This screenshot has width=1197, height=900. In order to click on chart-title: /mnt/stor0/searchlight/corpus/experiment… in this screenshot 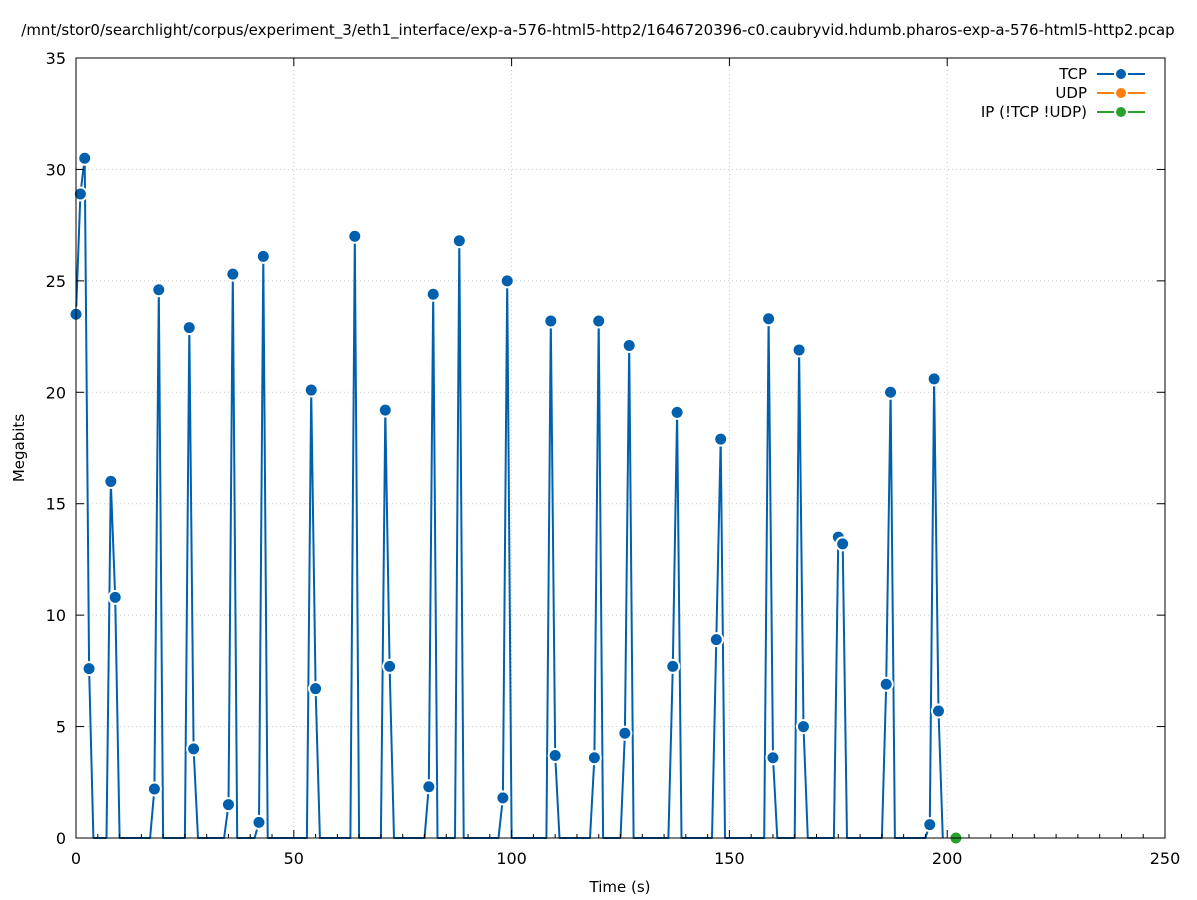, I will do `click(597, 30)`.